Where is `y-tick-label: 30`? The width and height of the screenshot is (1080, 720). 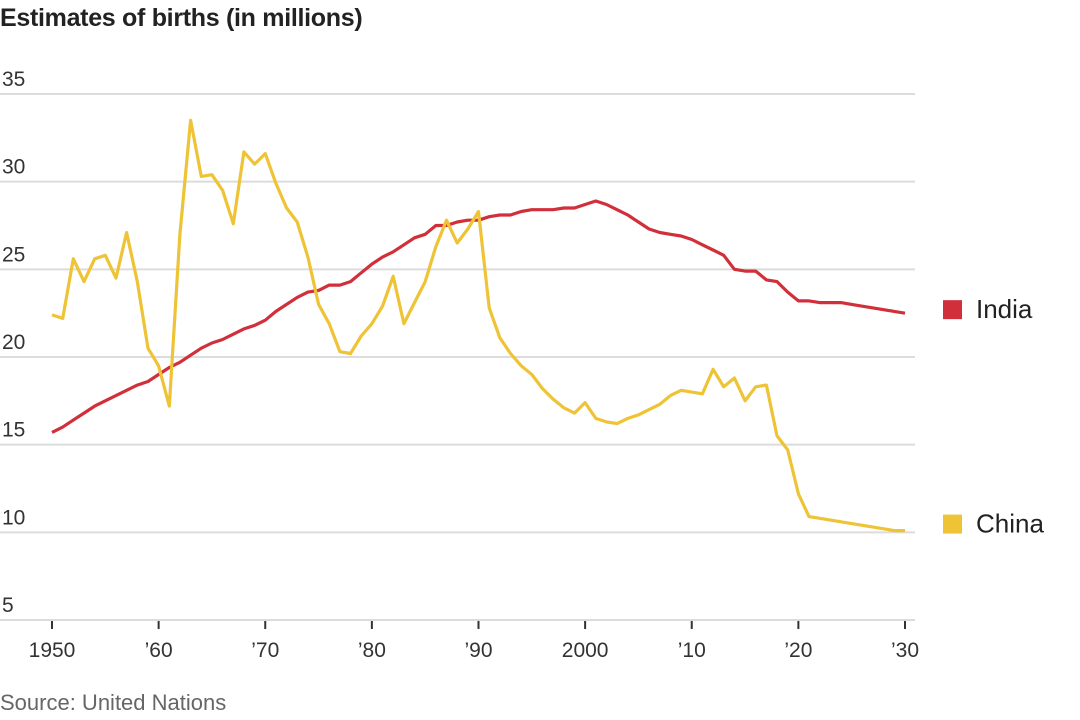
y-tick-label: 30 is located at coordinates (13, 167).